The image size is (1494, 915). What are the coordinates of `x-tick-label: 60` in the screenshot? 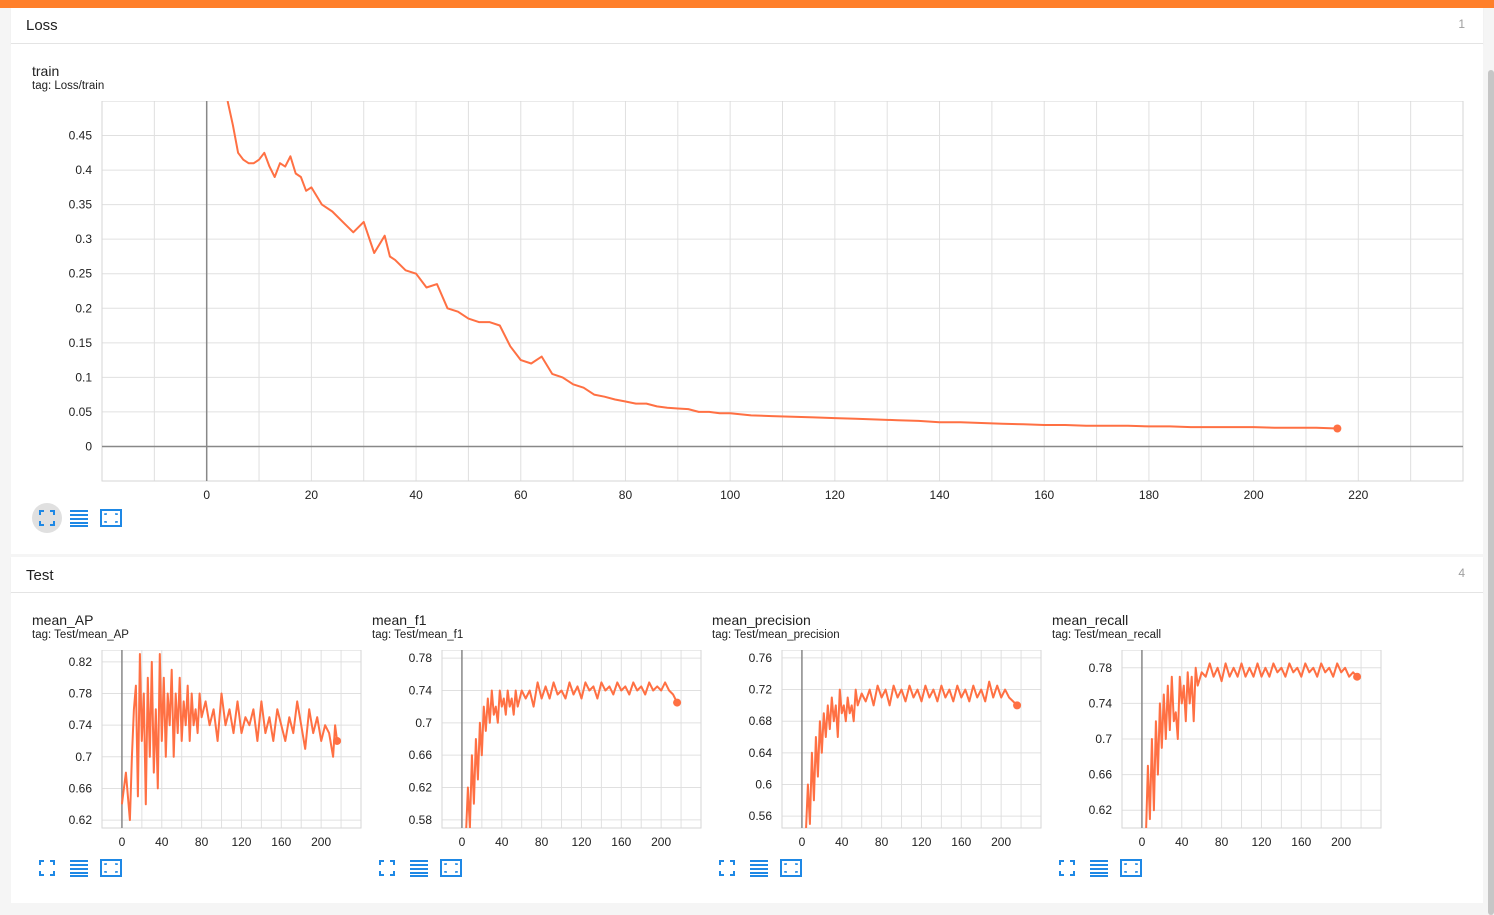 It's located at (521, 494).